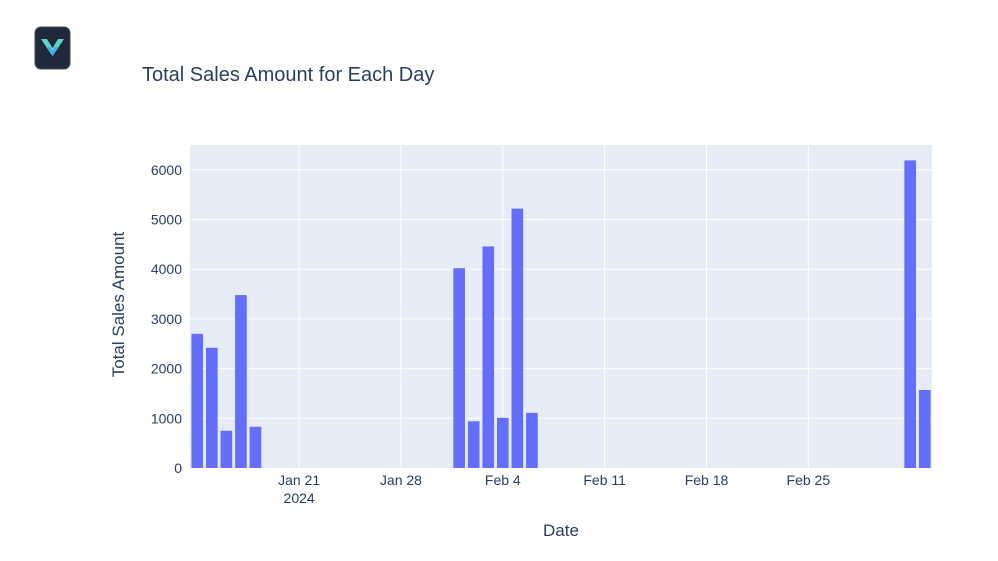 Image resolution: width=998 pixels, height=561 pixels. I want to click on x-axis-ticks: Jan 21 2024 Jan 28 Feb 4 Feb 11 Feb 18 Feb 25, so click(554, 489).